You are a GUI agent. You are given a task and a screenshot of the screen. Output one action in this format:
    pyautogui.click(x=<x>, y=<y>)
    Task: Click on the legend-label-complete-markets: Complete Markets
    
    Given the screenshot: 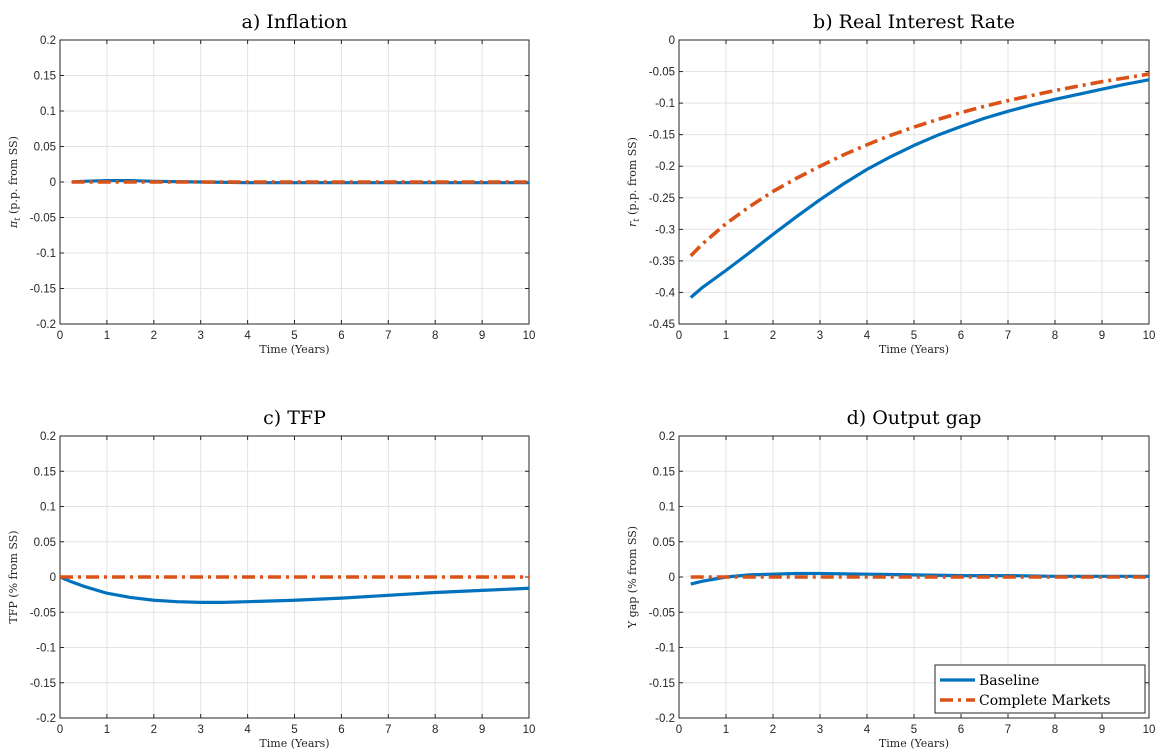 What is the action you would take?
    pyautogui.click(x=1044, y=701)
    